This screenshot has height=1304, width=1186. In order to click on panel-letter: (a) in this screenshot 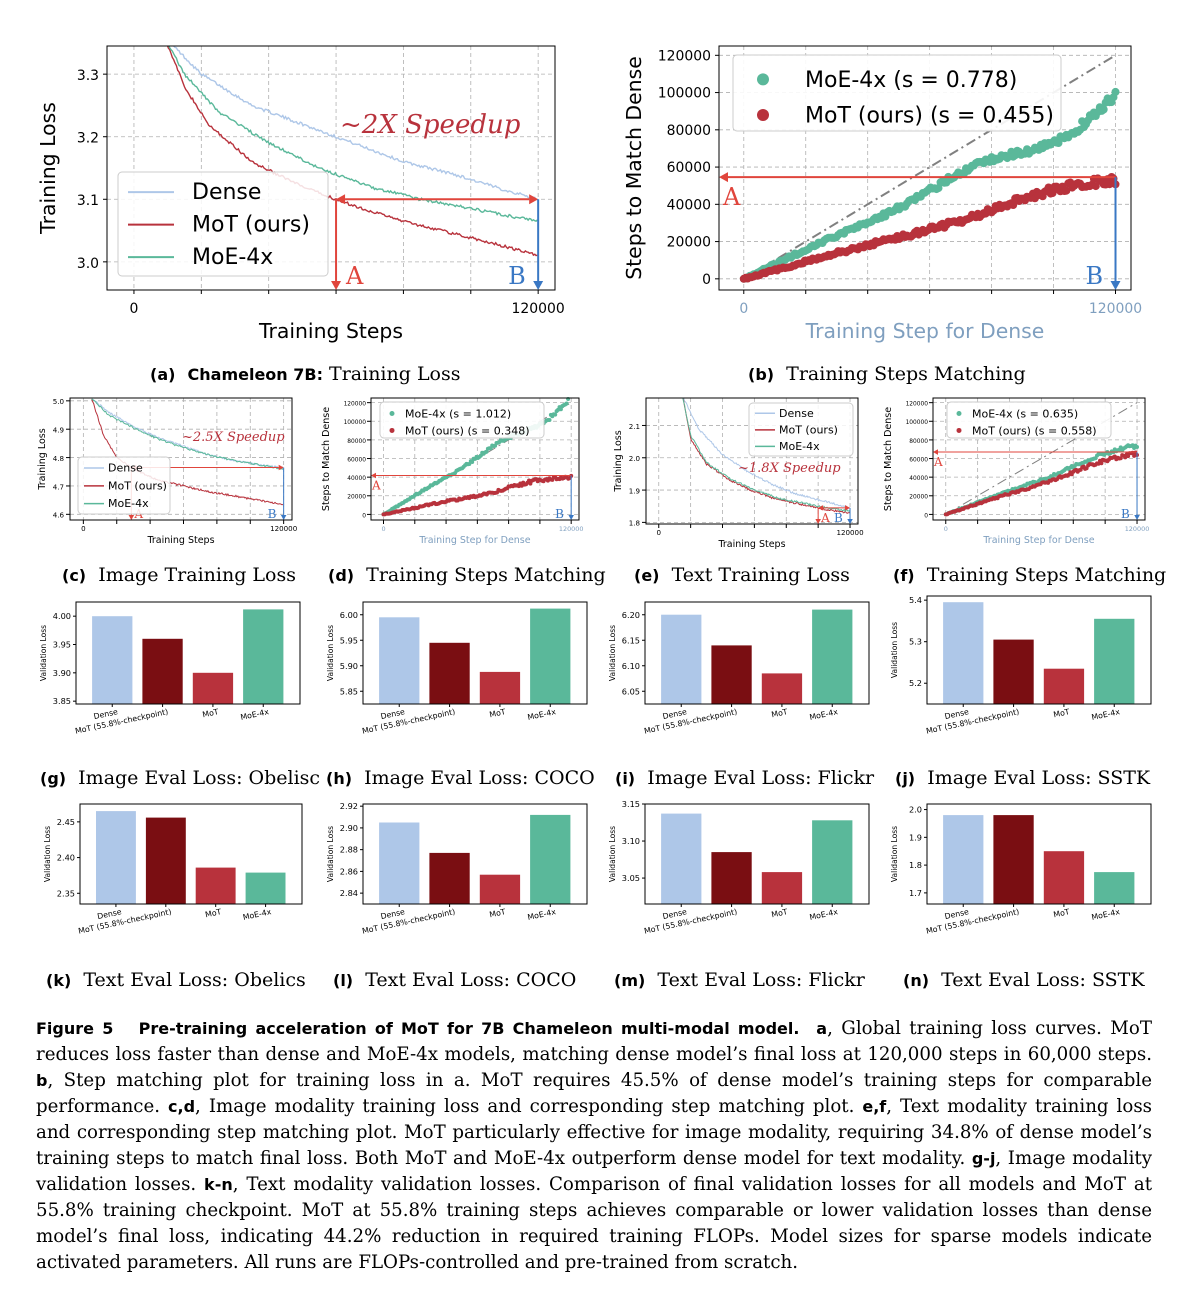, I will do `click(163, 374)`.